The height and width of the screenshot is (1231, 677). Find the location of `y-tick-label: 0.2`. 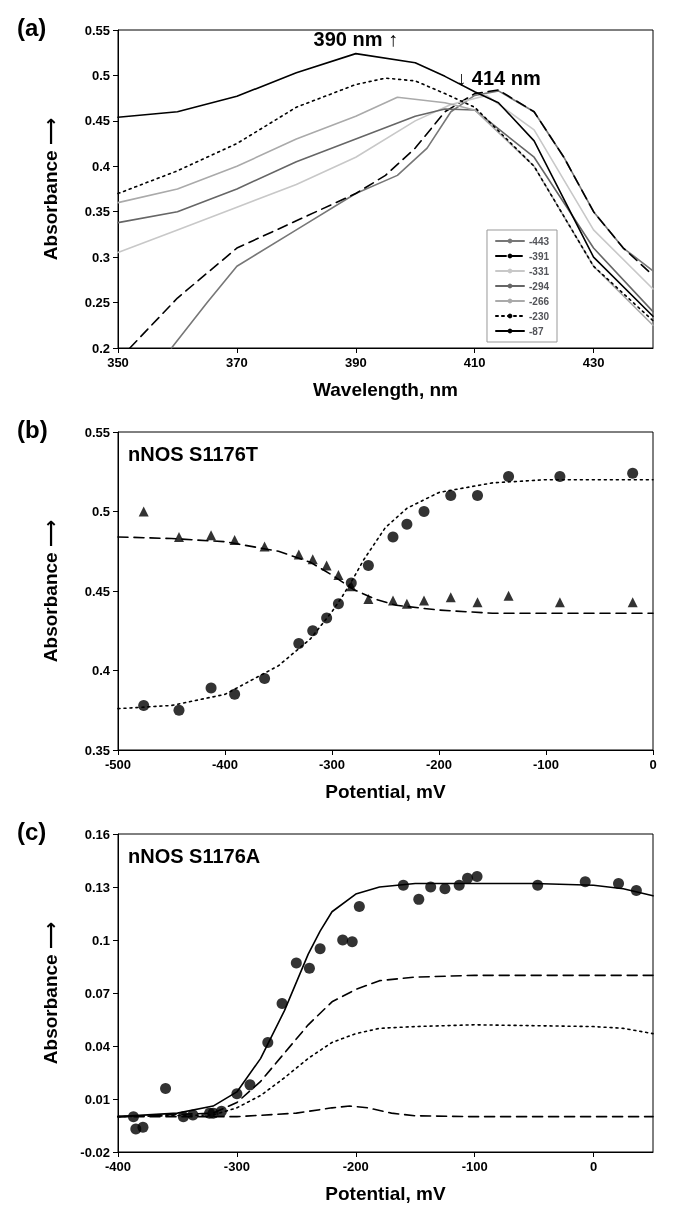

y-tick-label: 0.2 is located at coordinates (100, 348).